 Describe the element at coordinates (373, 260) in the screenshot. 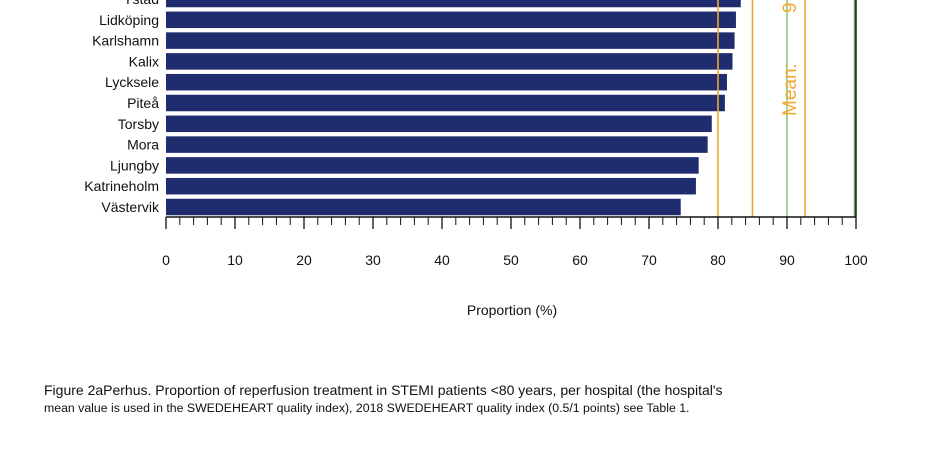

I see `x-tick-label: 30` at that location.